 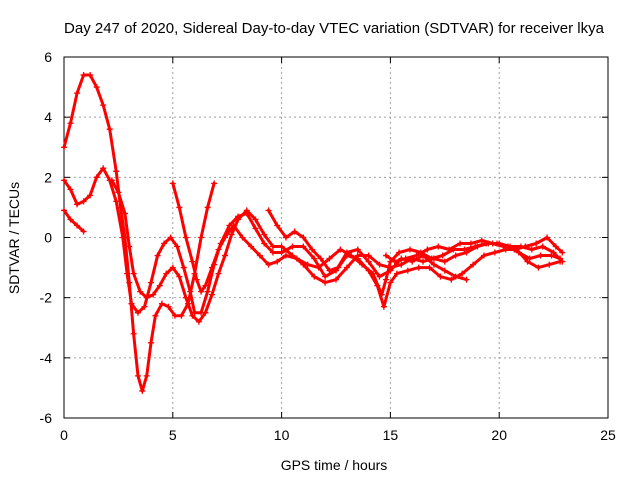 I want to click on y-tick-label: -2, so click(x=46, y=298).